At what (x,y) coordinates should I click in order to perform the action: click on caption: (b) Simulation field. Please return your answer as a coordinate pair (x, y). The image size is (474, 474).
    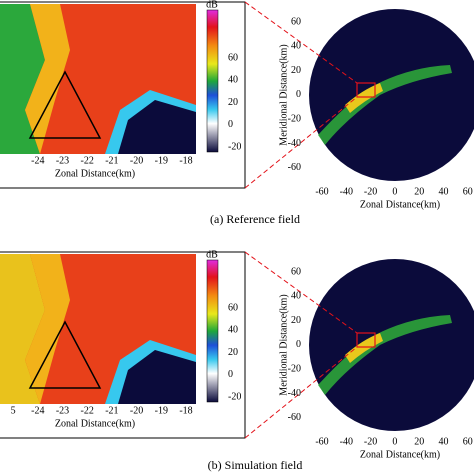
    Looking at the image, I should click on (255, 465).